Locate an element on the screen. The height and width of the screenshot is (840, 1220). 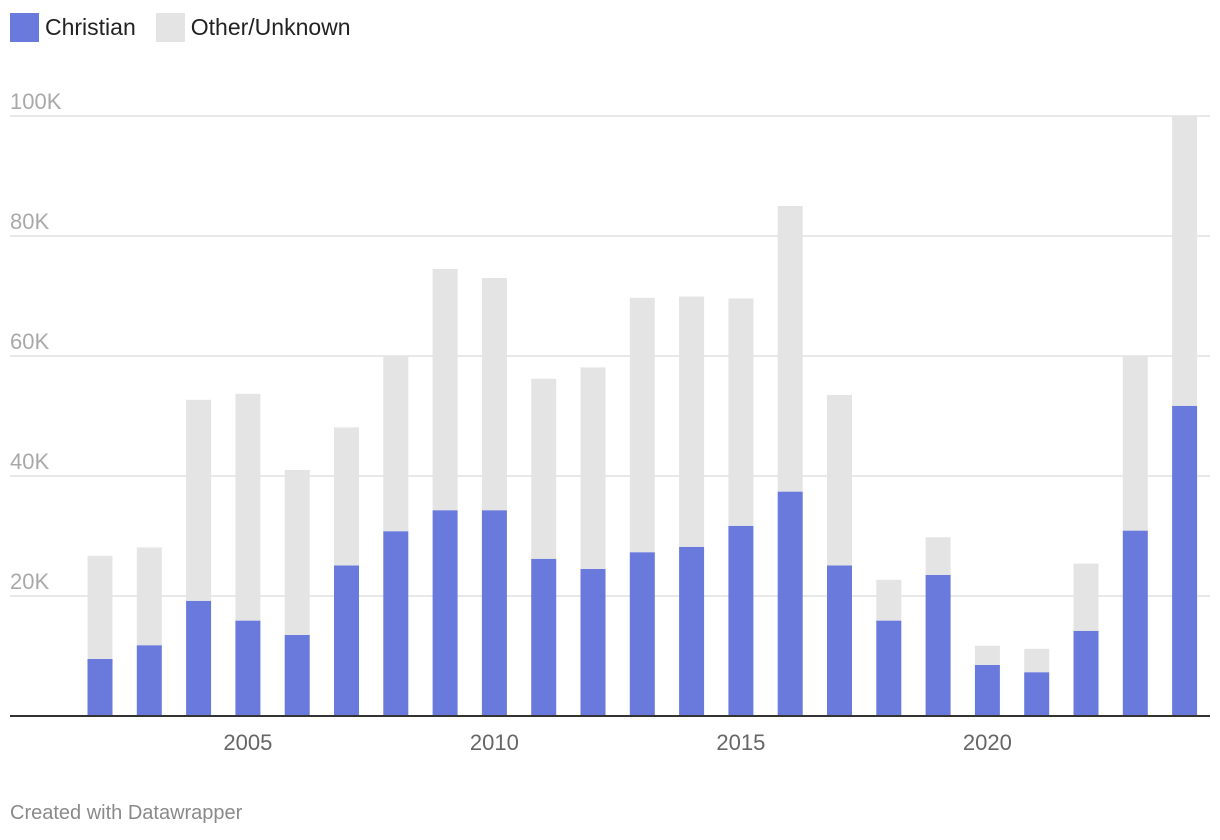
bar-christian-2021 is located at coordinates (1037, 694).